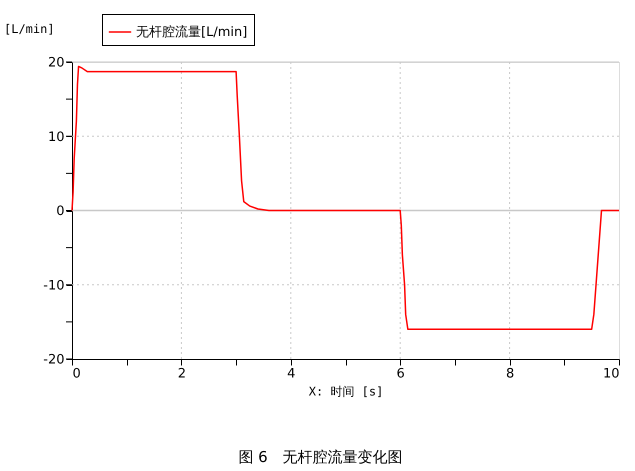  I want to click on y-axis-title: [L/min], so click(29, 29).